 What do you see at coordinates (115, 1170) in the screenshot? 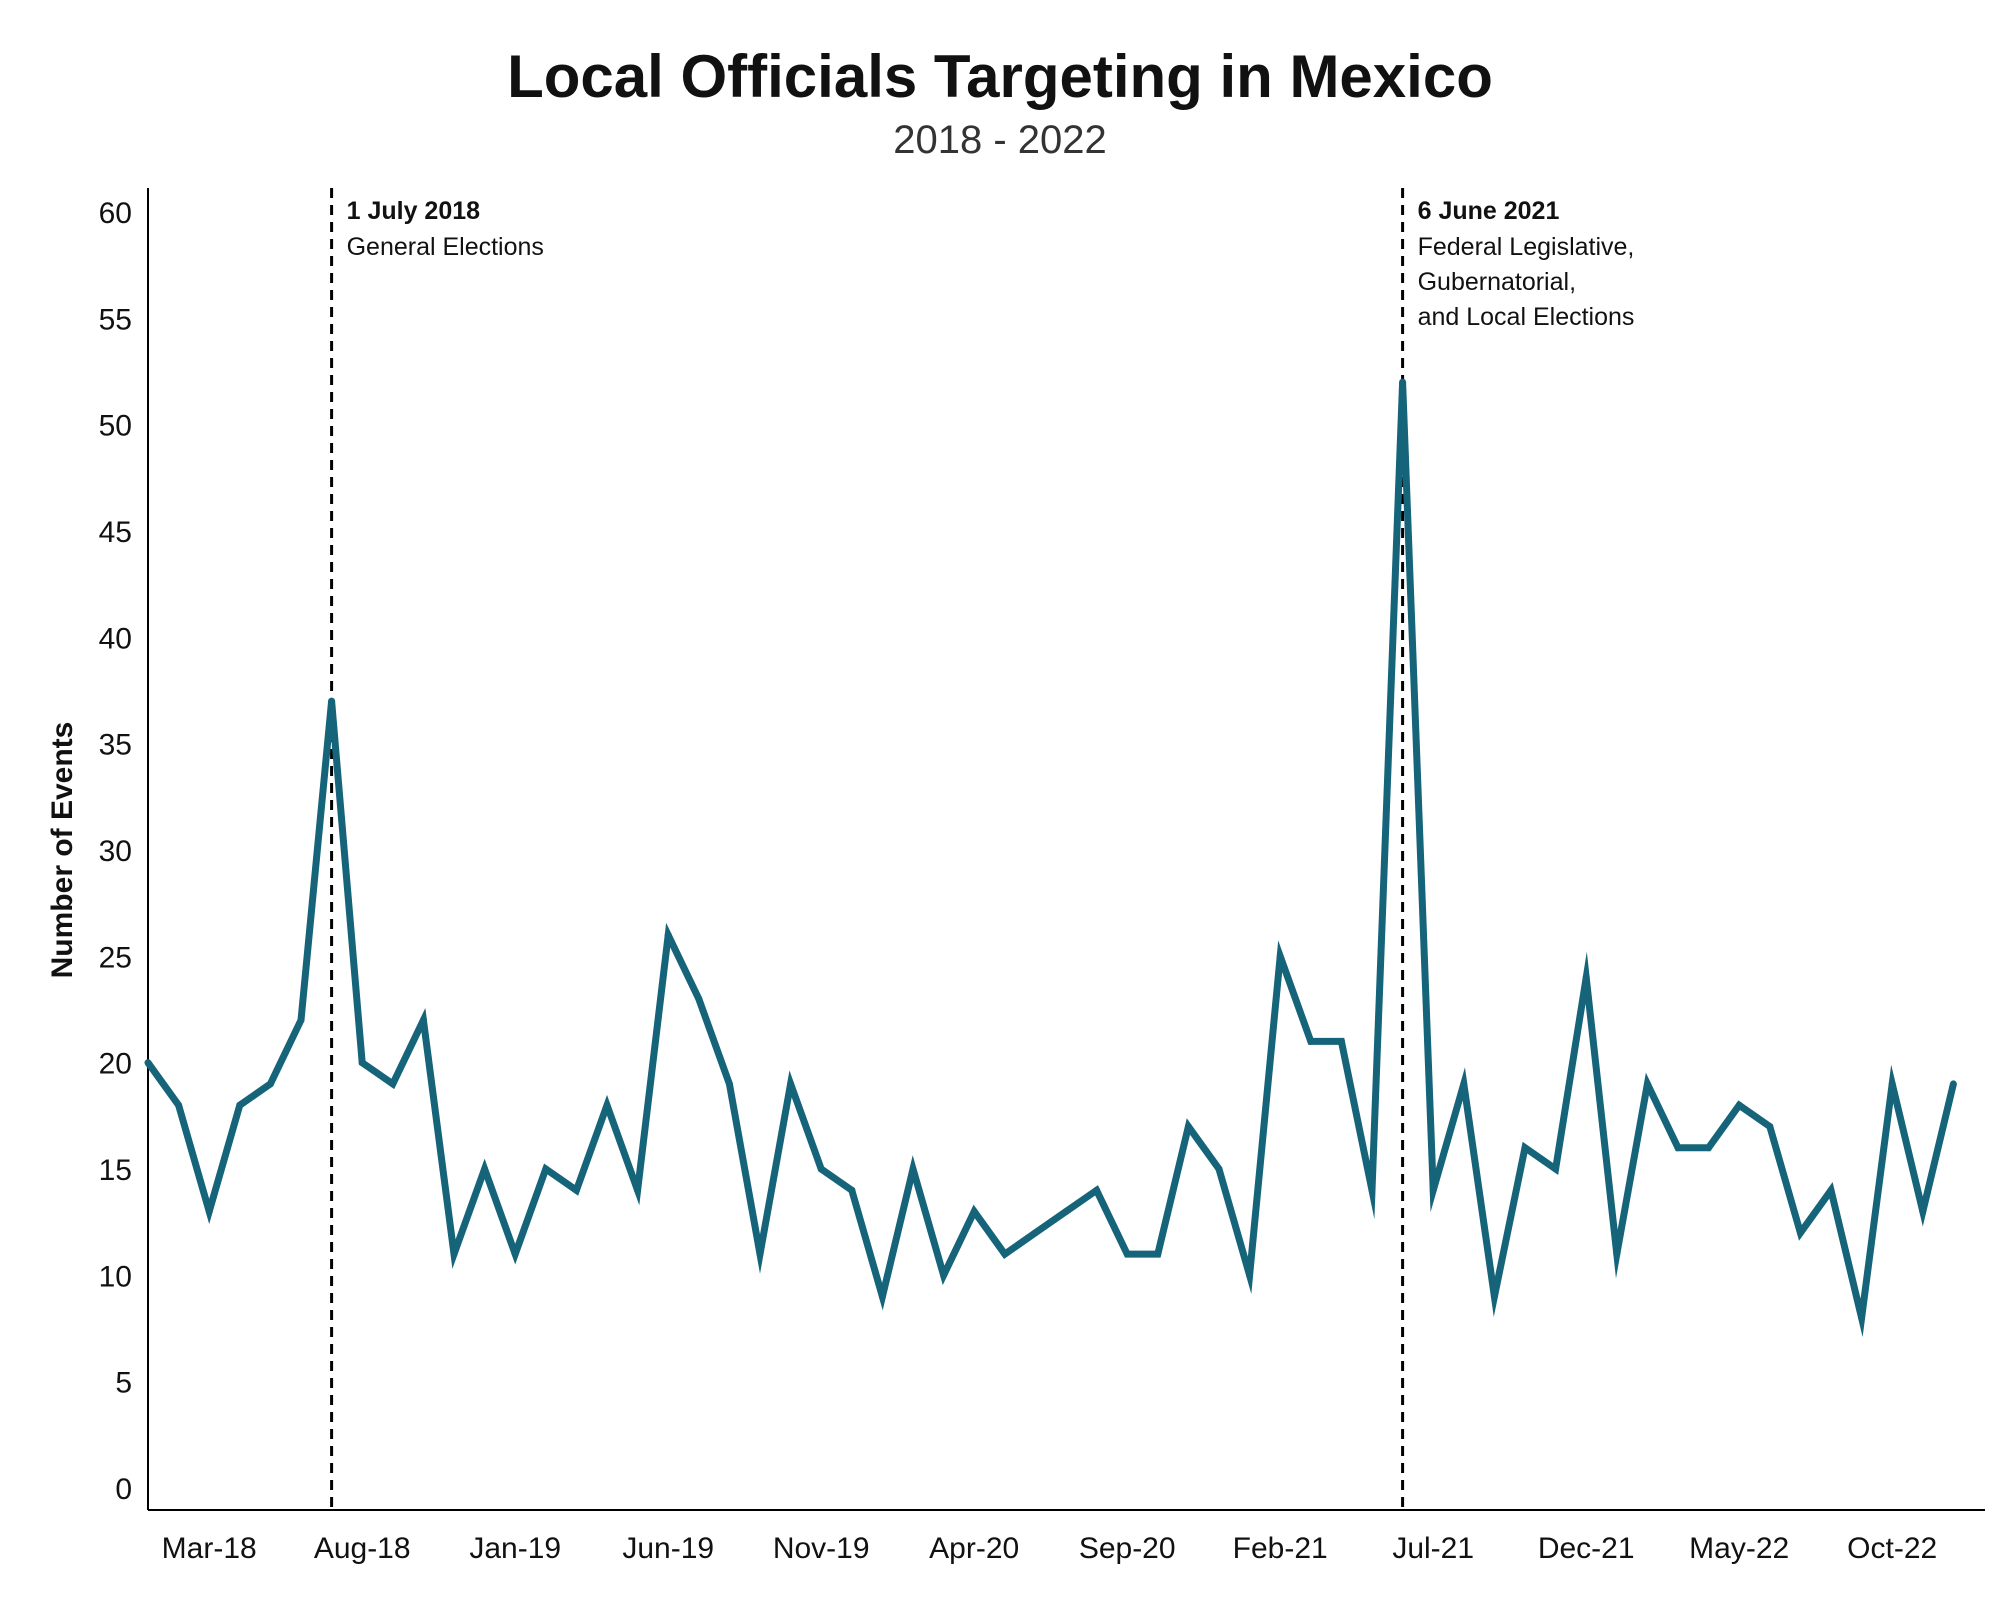
I see `y-tick-label: 15` at bounding box center [115, 1170].